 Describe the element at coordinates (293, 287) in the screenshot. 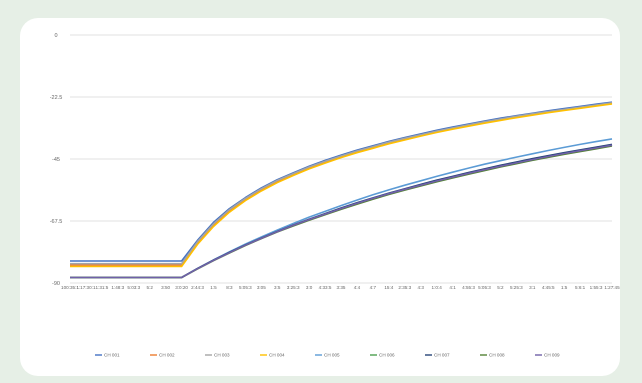

I see `x-tick-label: 3:25:3` at that location.